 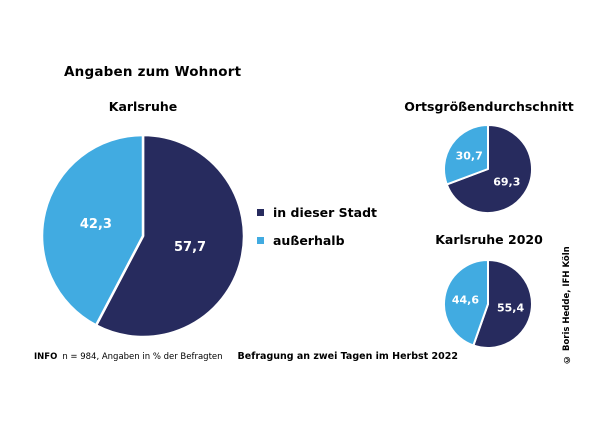 What do you see at coordinates (510, 307) in the screenshot?
I see `pie-value-label: 55,4` at bounding box center [510, 307].